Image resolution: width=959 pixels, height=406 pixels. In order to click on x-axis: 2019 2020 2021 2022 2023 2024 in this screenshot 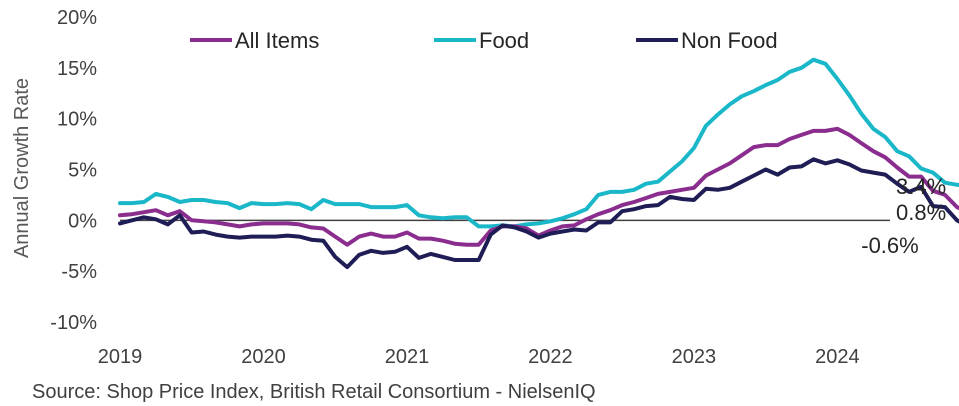, I will do `click(479, 357)`.